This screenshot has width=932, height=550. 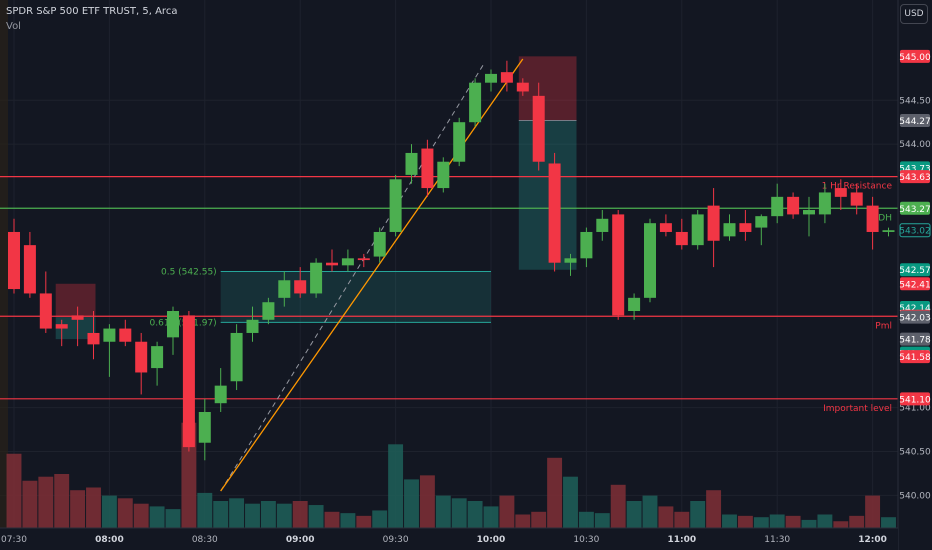 I want to click on symbol-title: SPDR S&P 500 ETF TRUST, 5, Arca, so click(x=92, y=11).